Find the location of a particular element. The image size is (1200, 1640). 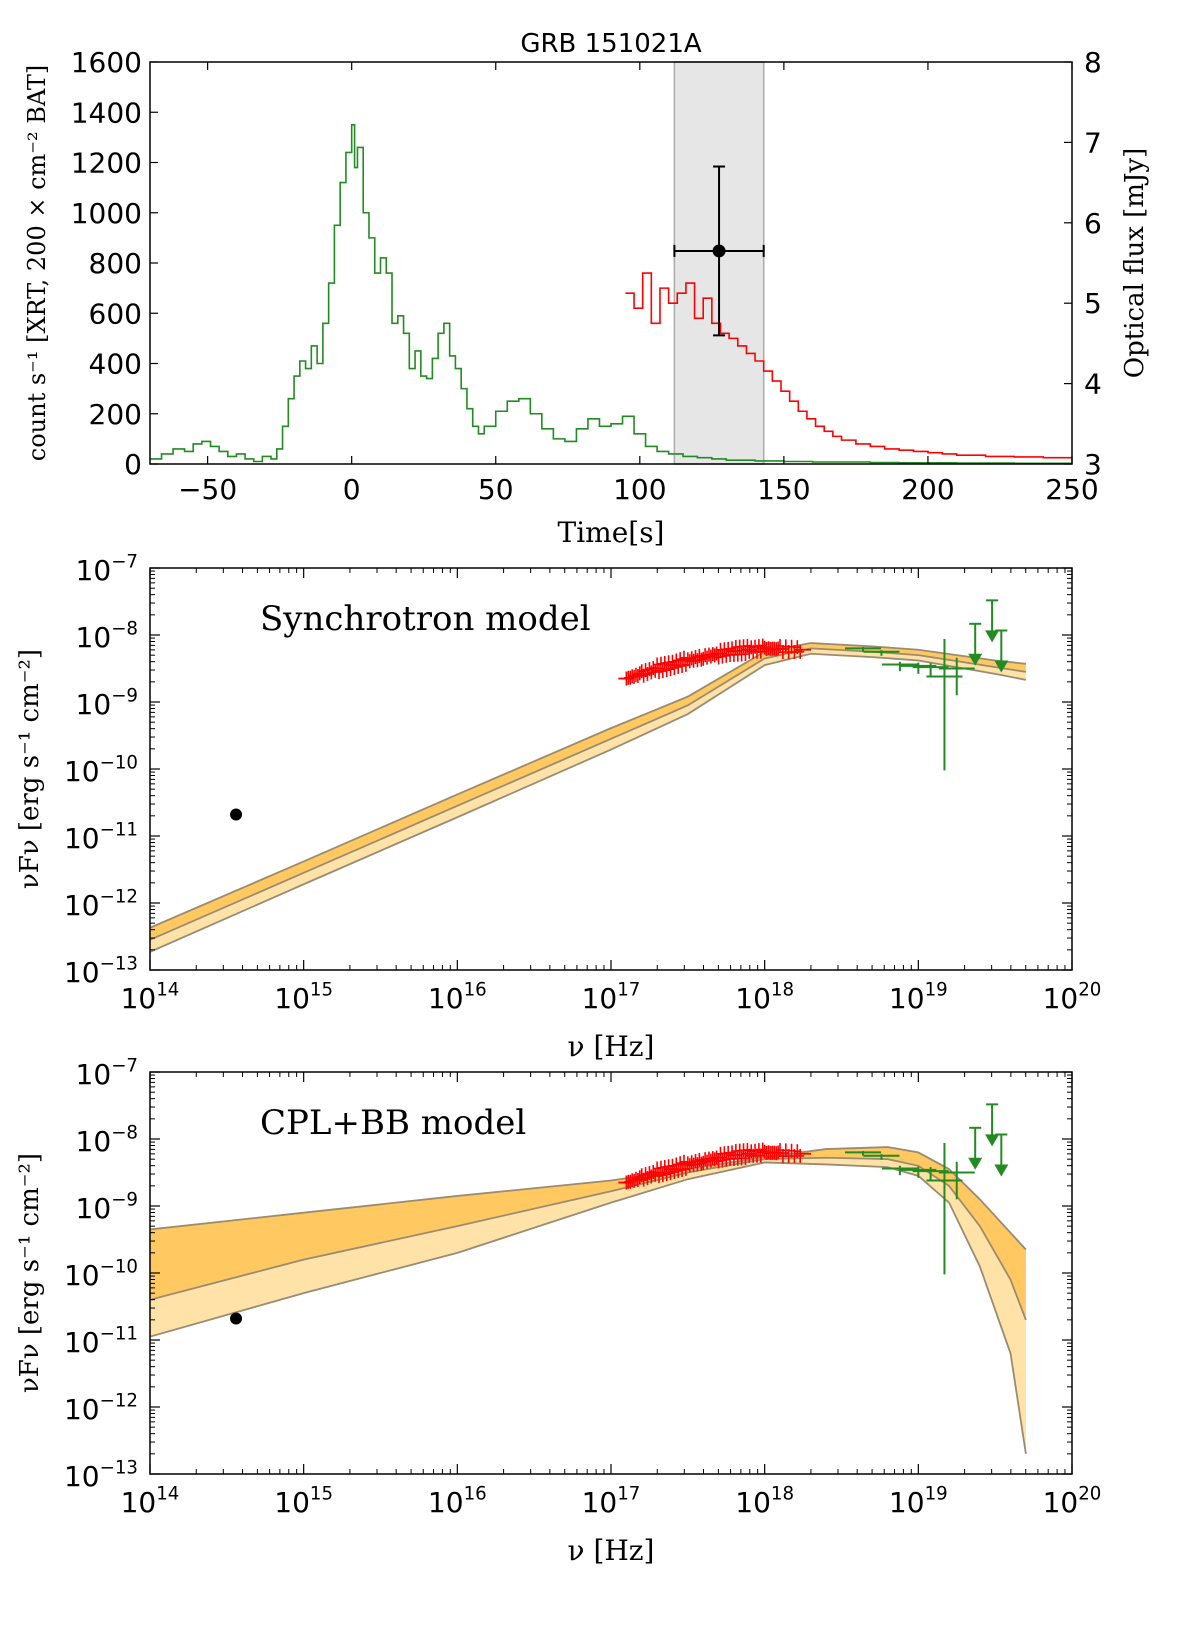

y-right-tick-label: 6 is located at coordinates (1093, 223).